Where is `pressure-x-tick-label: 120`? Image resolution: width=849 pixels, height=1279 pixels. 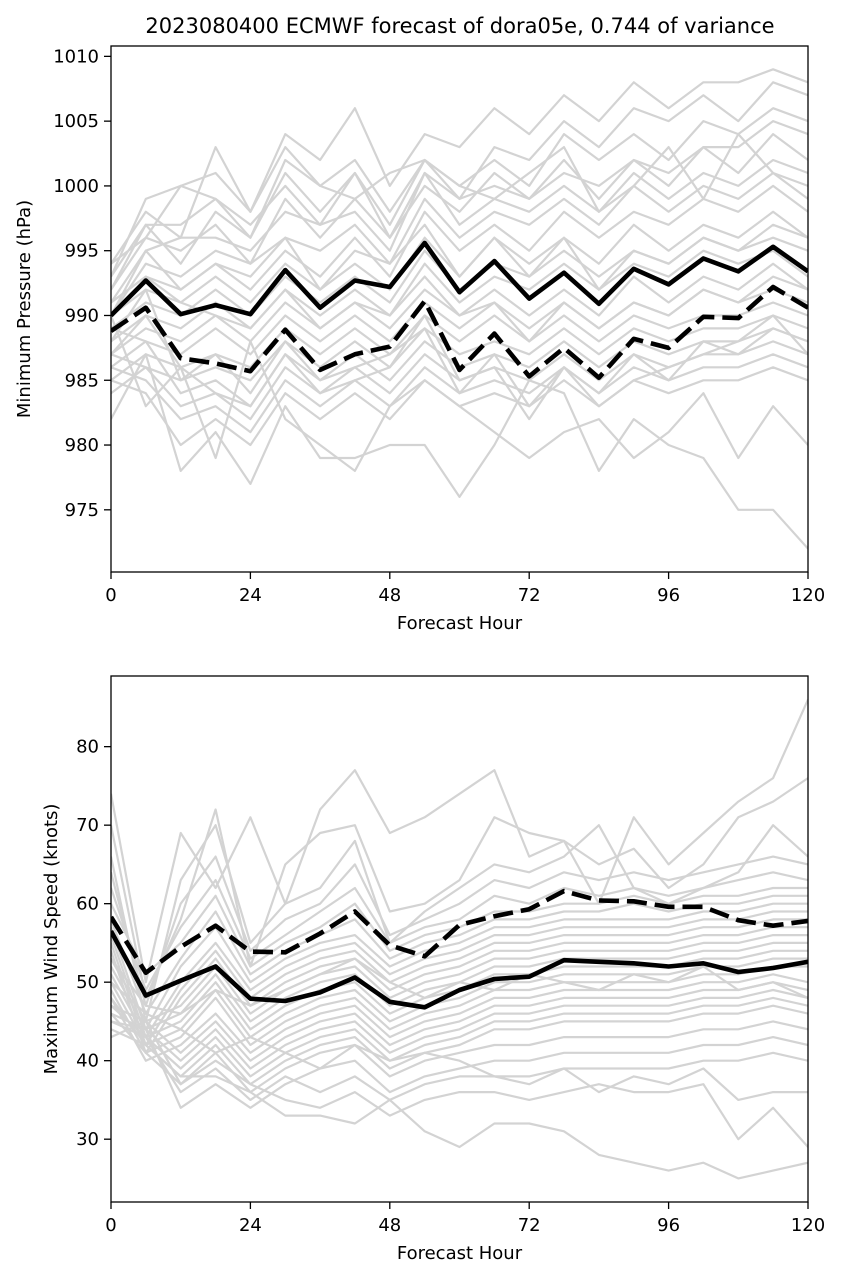
pressure-x-tick-label: 120 is located at coordinates (808, 595).